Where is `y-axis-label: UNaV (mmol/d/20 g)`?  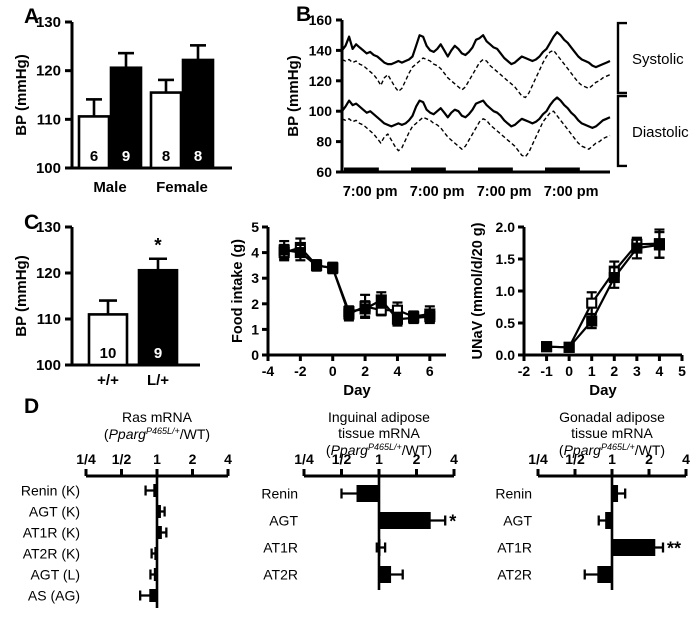
y-axis-label: UNaV (mmol/d/20 g) is located at coordinates (478, 290).